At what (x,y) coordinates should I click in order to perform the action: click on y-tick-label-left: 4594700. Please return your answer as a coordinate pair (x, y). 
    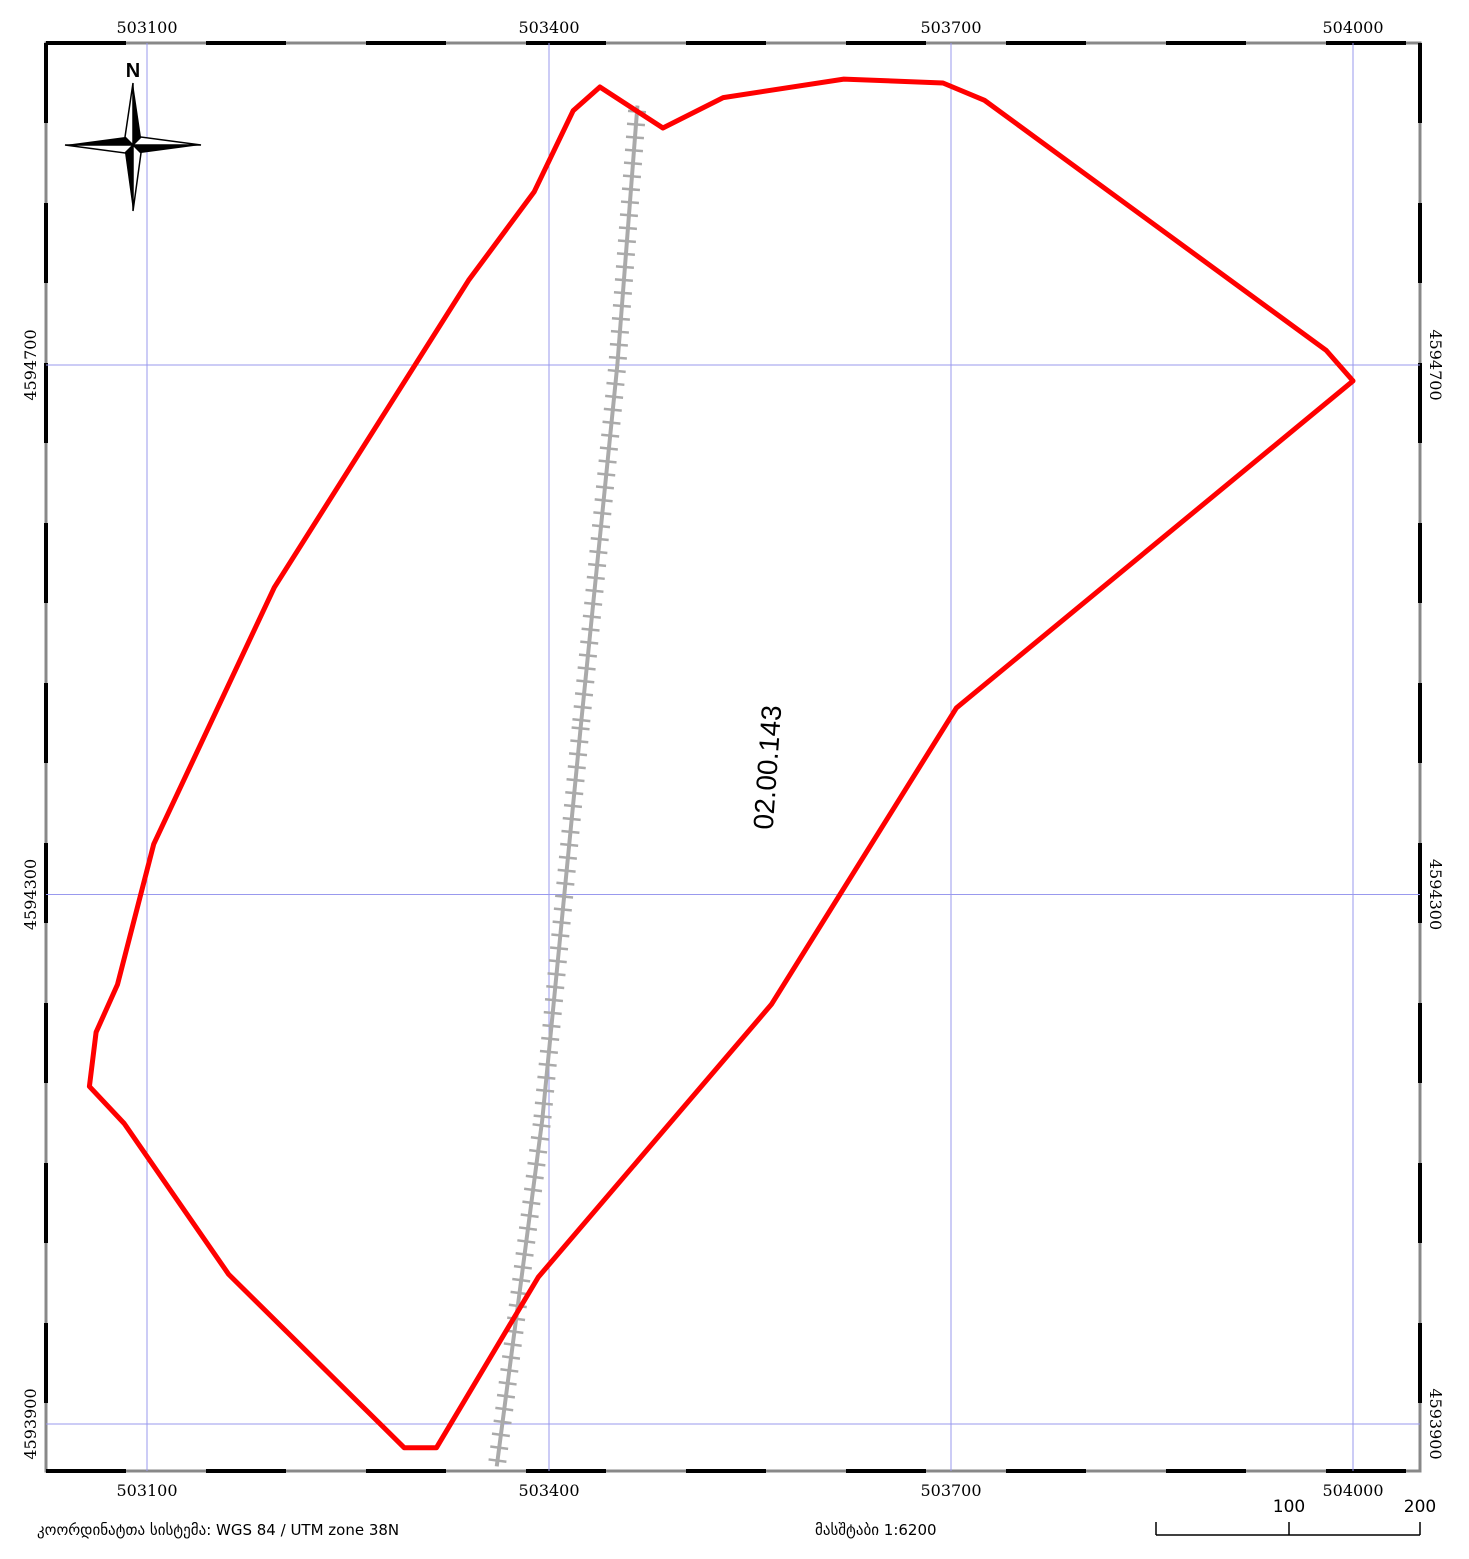
    Looking at the image, I should click on (30, 364).